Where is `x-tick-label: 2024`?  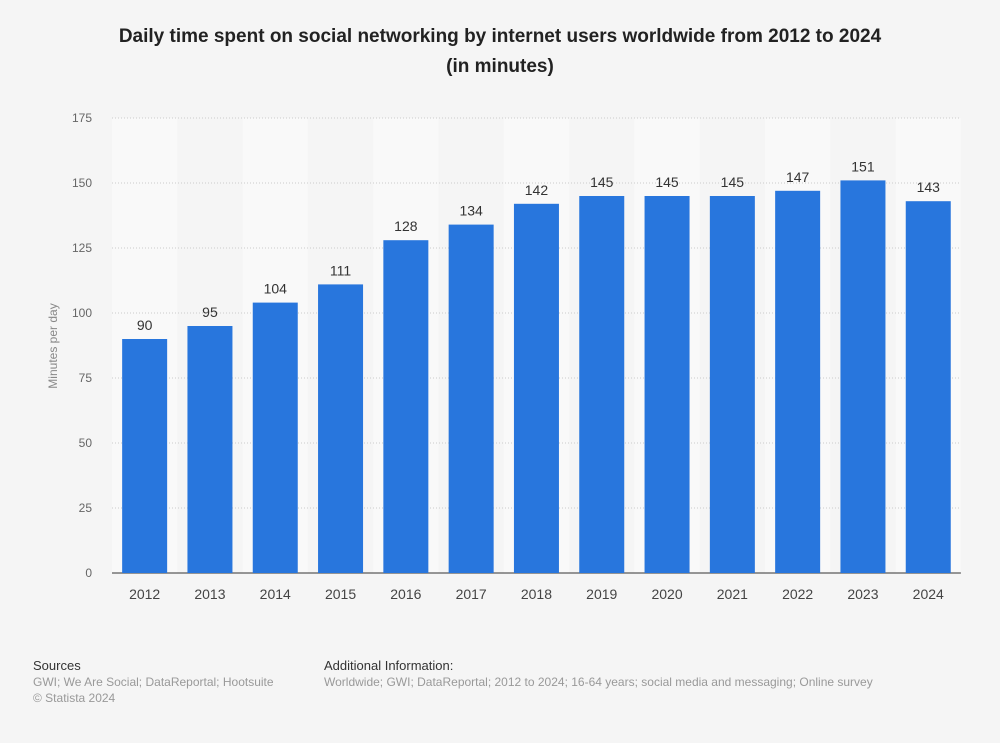 x-tick-label: 2024 is located at coordinates (928, 594).